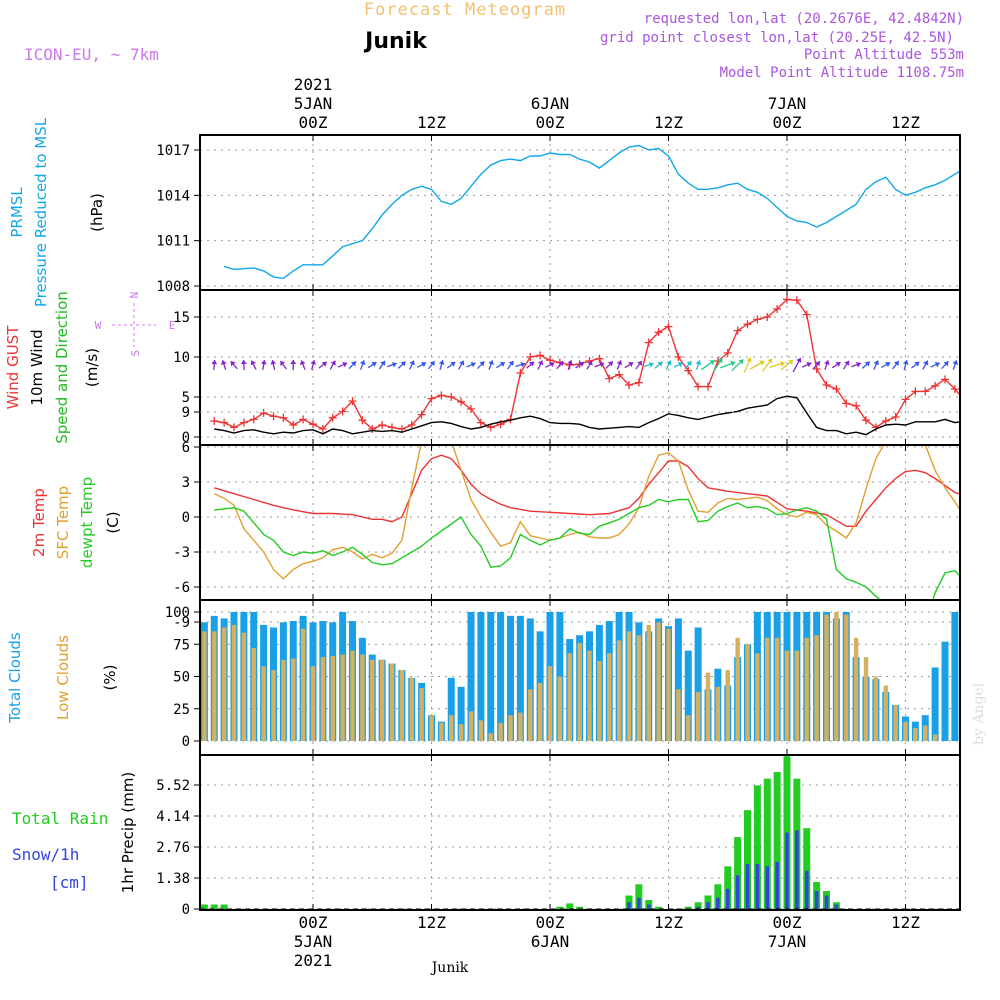 The image size is (1000, 1000). Describe the element at coordinates (313, 84) in the screenshot. I see `top-time-label: 2021` at that location.